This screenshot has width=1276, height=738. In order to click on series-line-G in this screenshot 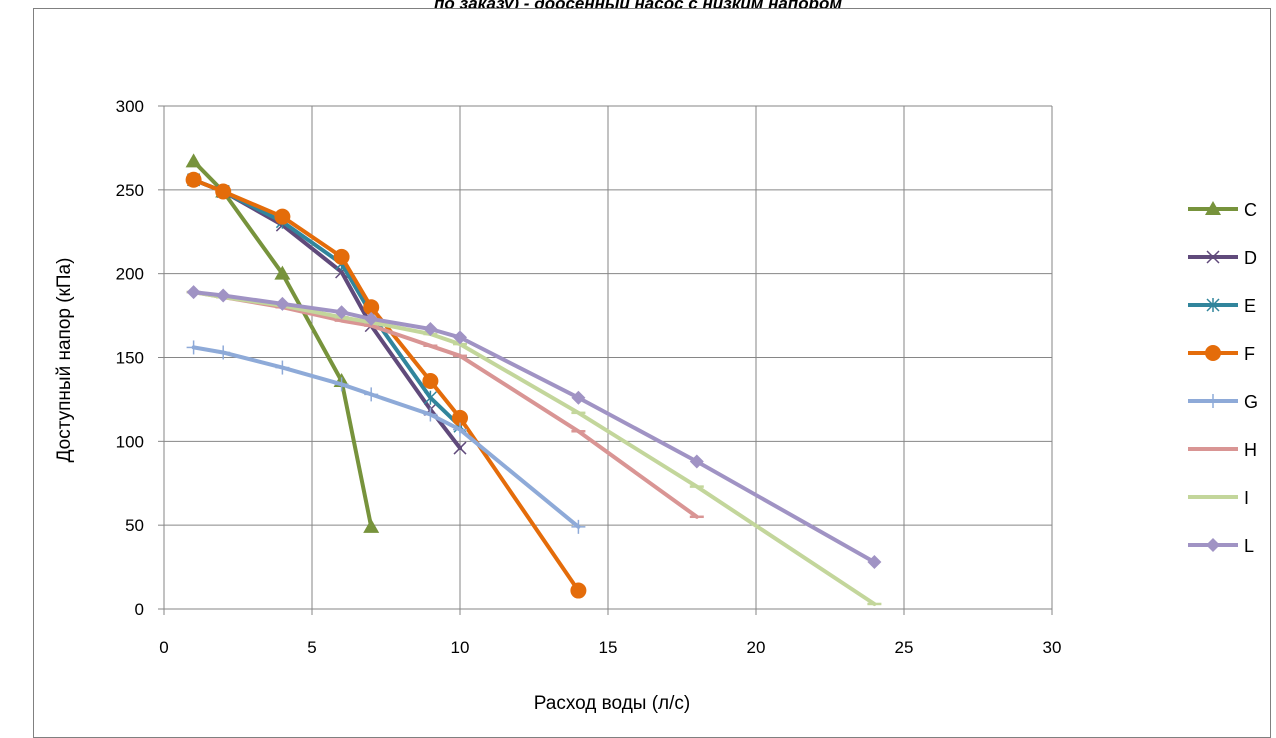, I will do `click(386, 437)`.